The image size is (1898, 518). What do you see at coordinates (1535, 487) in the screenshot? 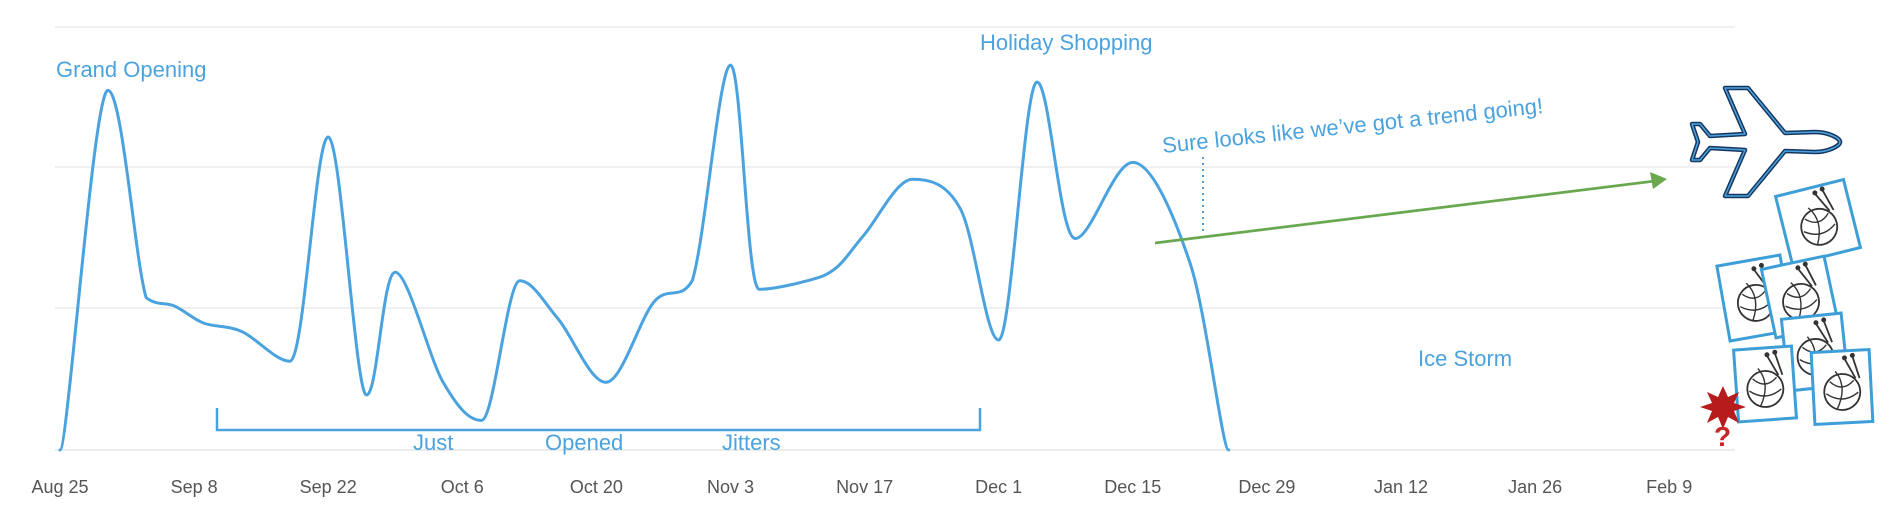
I see `x-tick-label: Jan 26` at bounding box center [1535, 487].